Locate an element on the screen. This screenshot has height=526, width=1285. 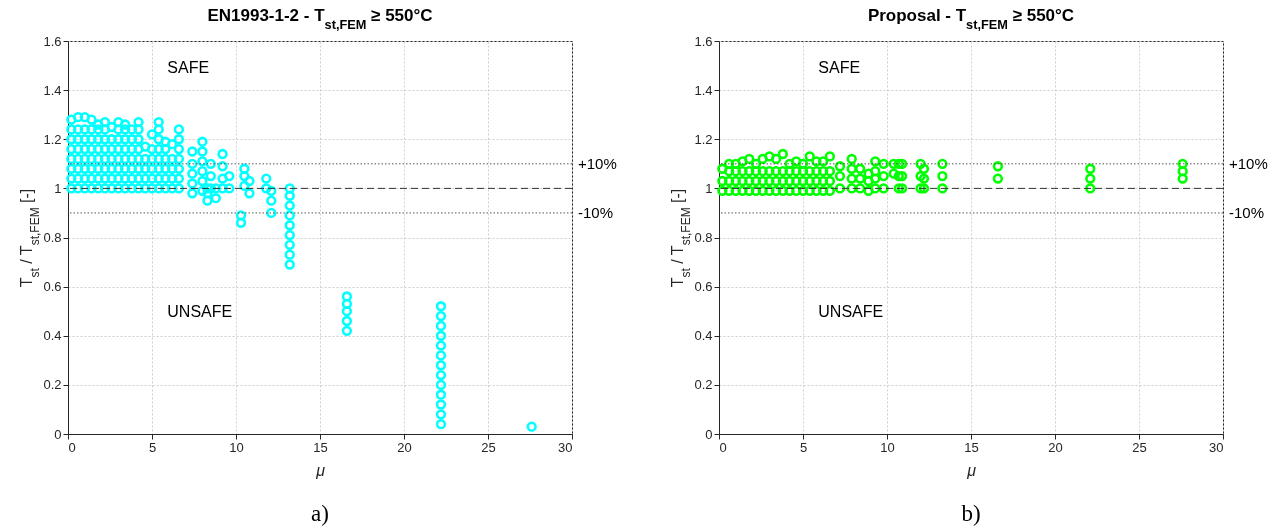
chart-title: EN1993-1-2 - T$_{st,FEM}$ ≥ 550°C is located at coordinates (320, 19).